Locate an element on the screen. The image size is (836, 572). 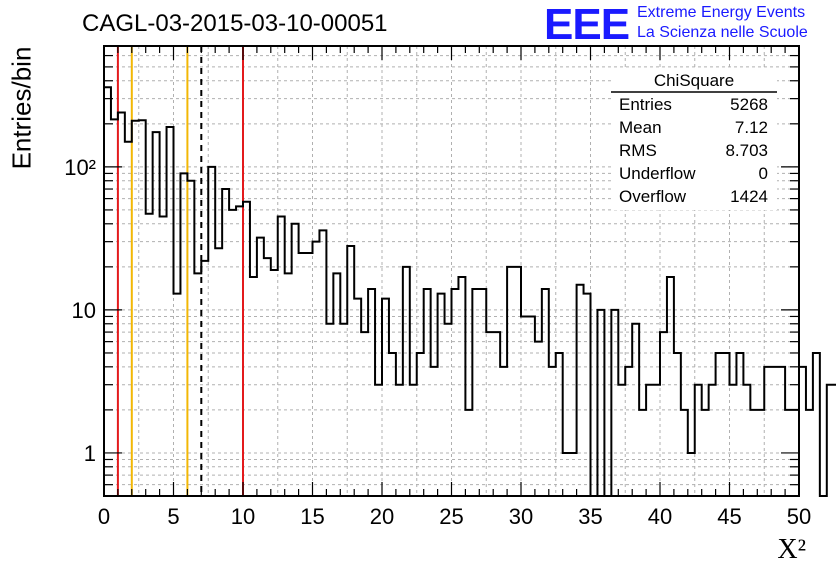
logo-line-2: La Scienza nelle Scuole is located at coordinates (722, 32).